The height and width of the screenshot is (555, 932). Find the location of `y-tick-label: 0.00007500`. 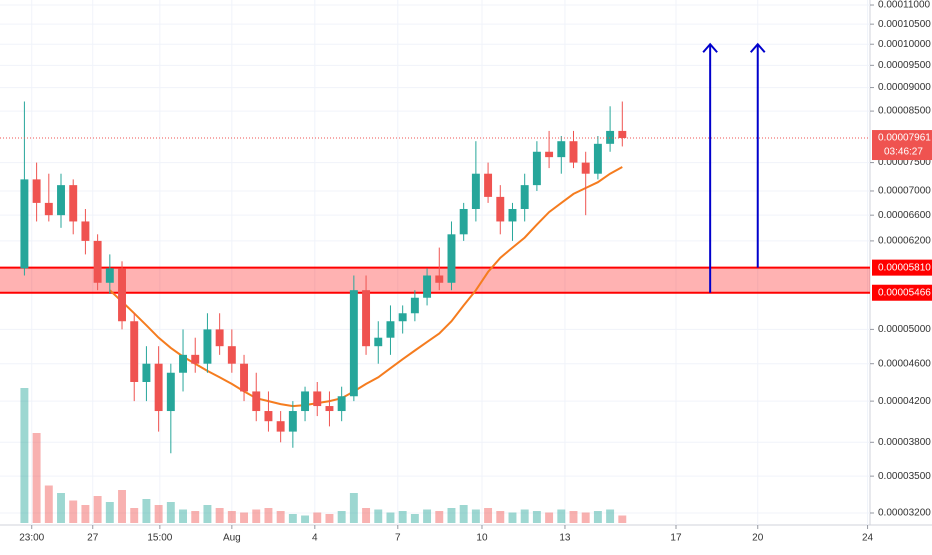

y-tick-label: 0.00007500 is located at coordinates (904, 162).